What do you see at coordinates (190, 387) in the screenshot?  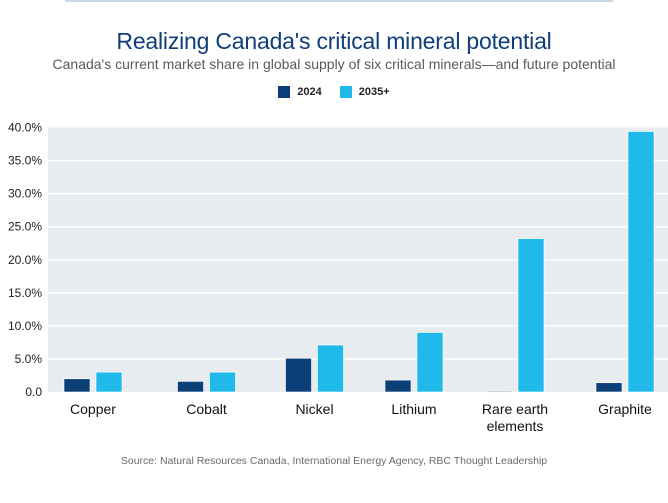 I see `bar-2024-cobalt` at bounding box center [190, 387].